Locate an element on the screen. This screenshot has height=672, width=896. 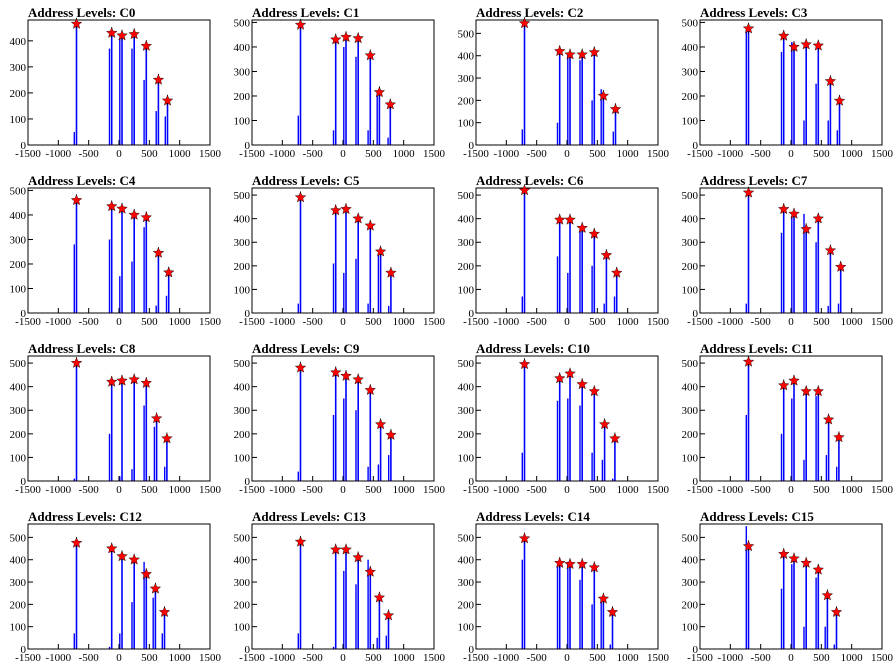
panel-title: Address Levels: C7 is located at coordinates (754, 180).